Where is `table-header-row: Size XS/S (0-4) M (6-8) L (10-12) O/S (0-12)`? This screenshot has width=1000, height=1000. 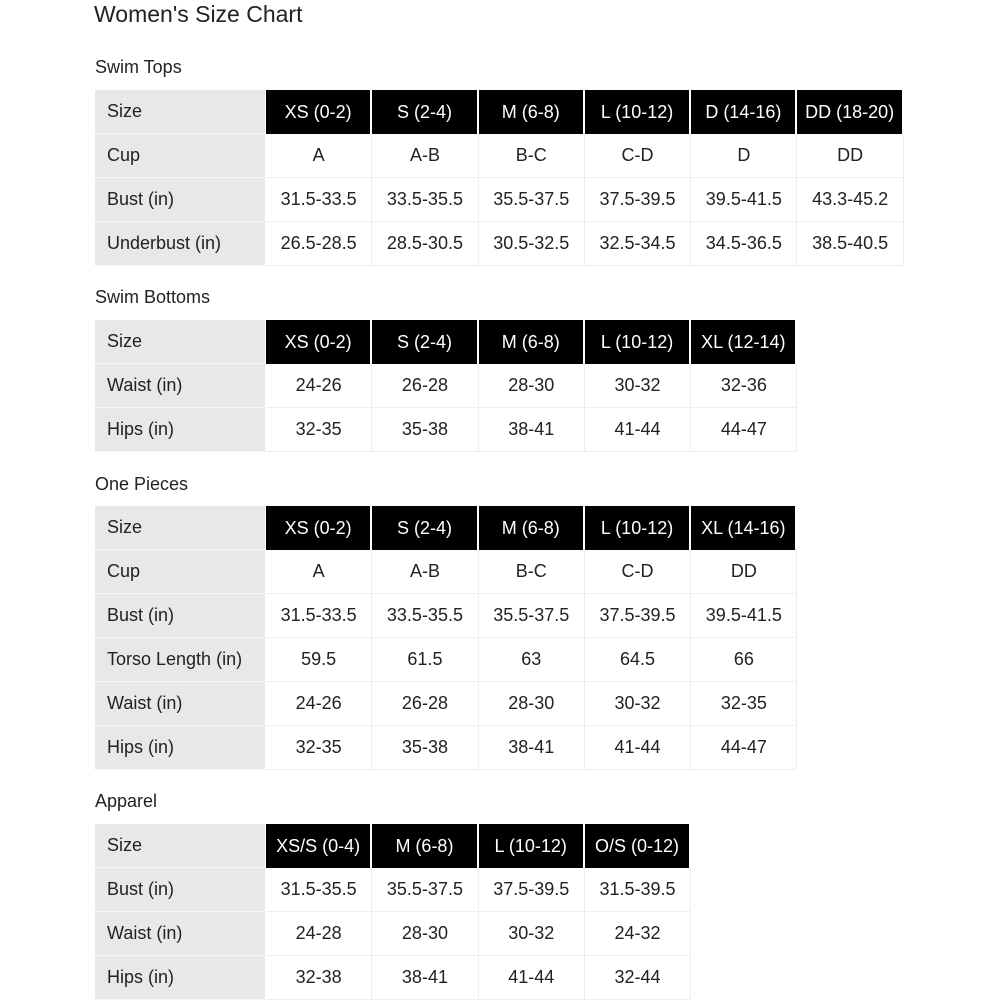 table-header-row: Size XS/S (0-4) M (6-8) L (10-12) O/S (0-12) is located at coordinates (393, 846).